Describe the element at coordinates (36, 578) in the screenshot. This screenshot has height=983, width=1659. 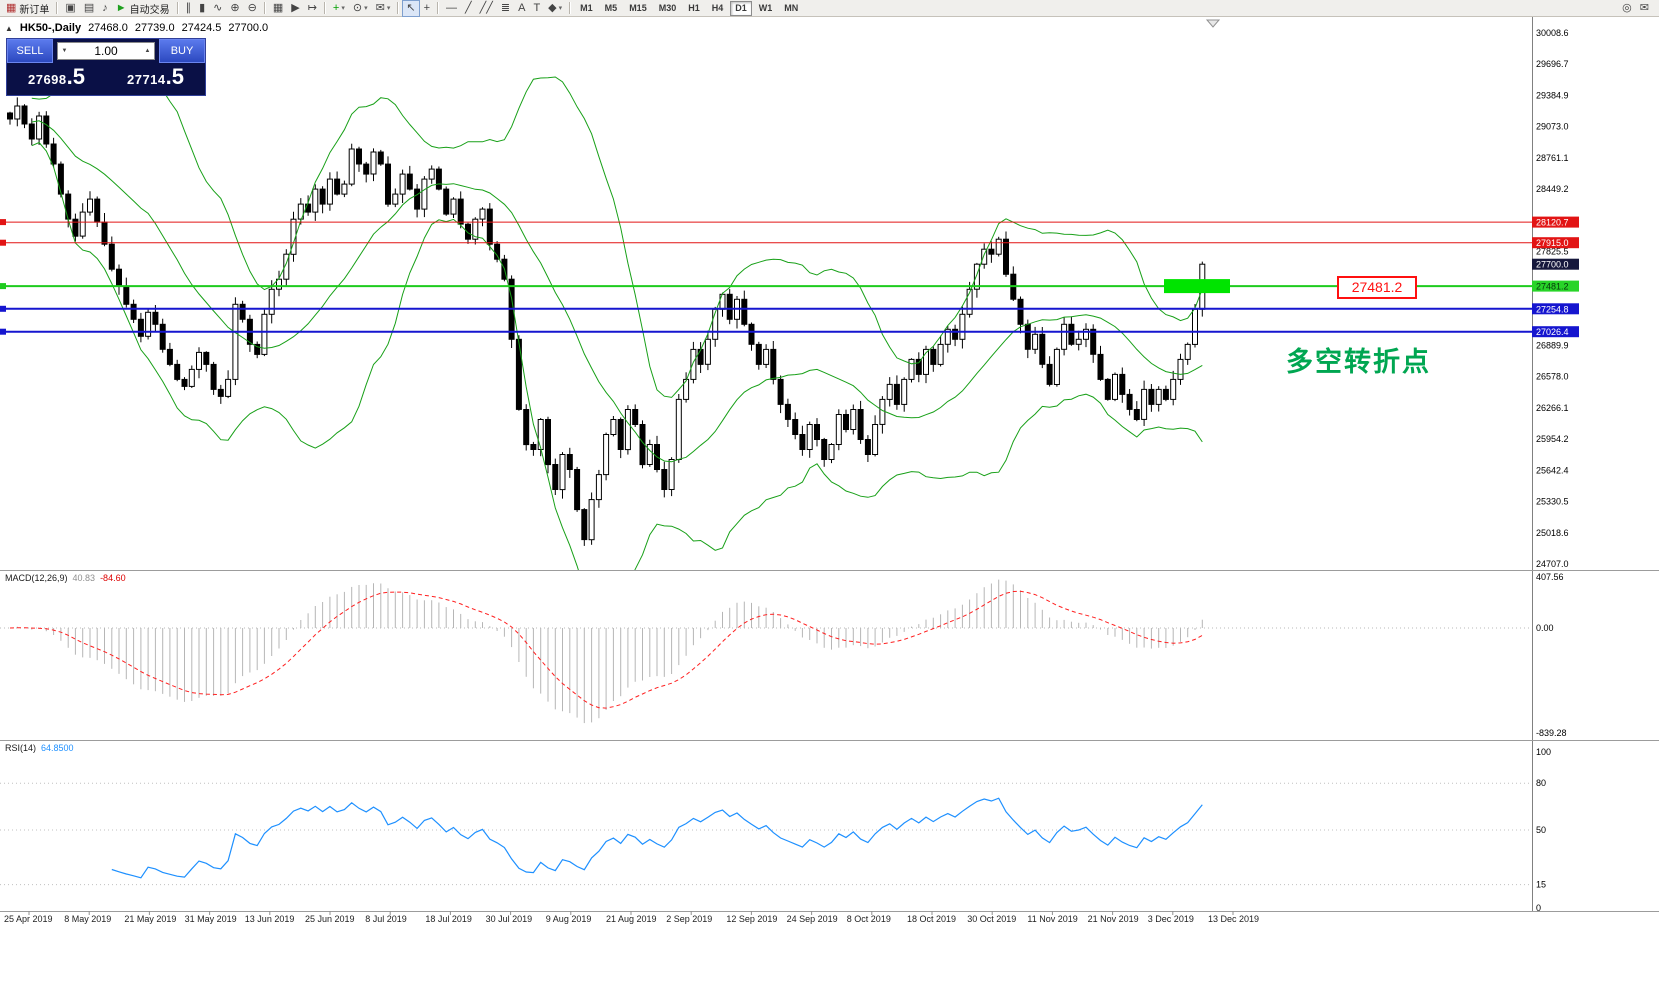
I see `macd-name: MACD(12,26,9)` at that location.